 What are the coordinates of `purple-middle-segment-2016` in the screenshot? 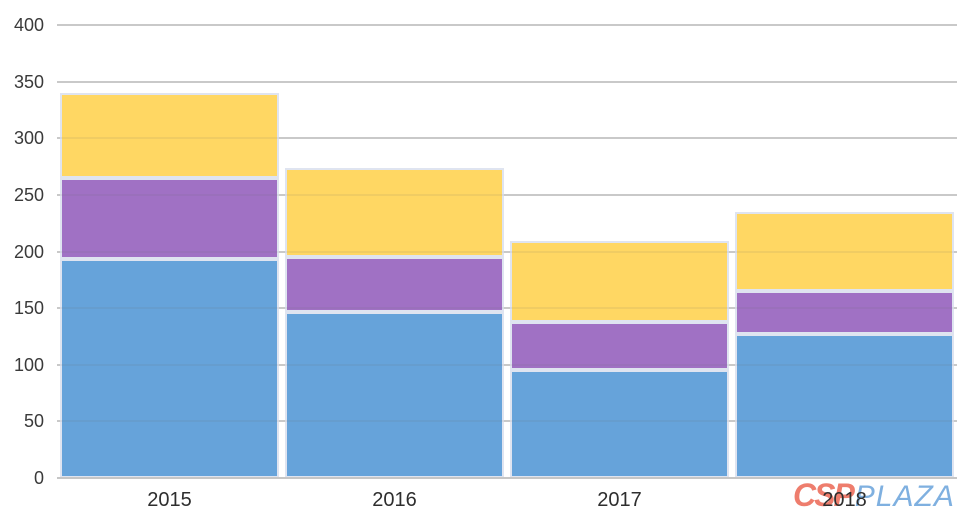 It's located at (394, 284).